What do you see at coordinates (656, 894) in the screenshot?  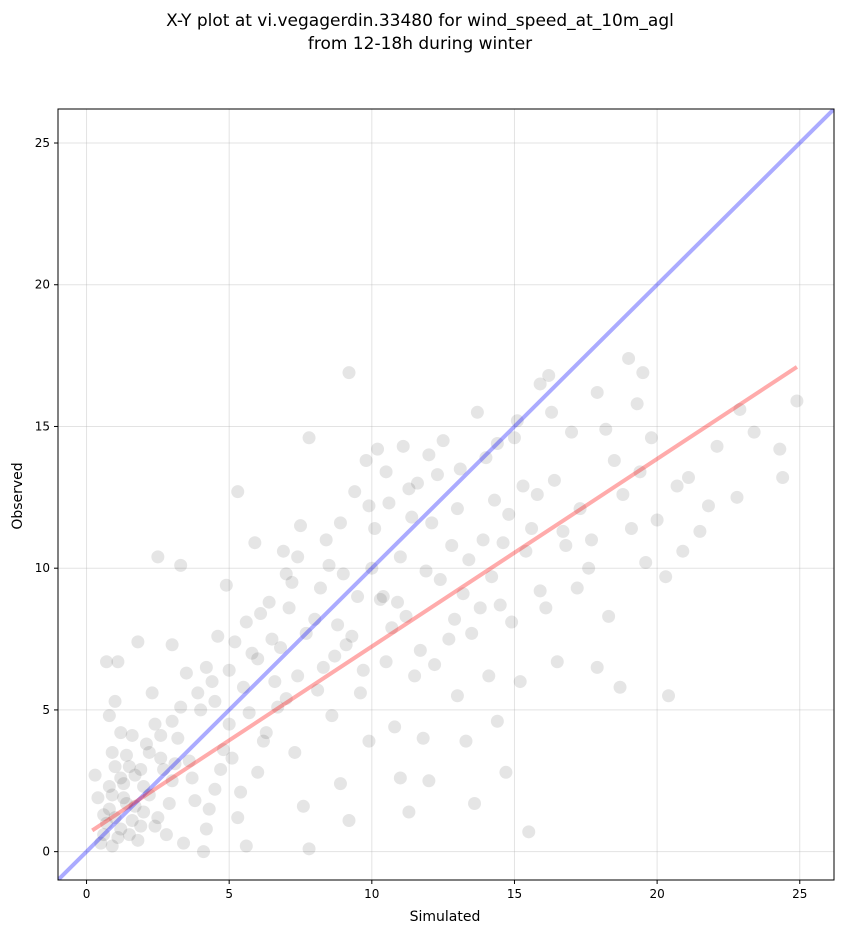 I see `x-tick-label: 20` at bounding box center [656, 894].